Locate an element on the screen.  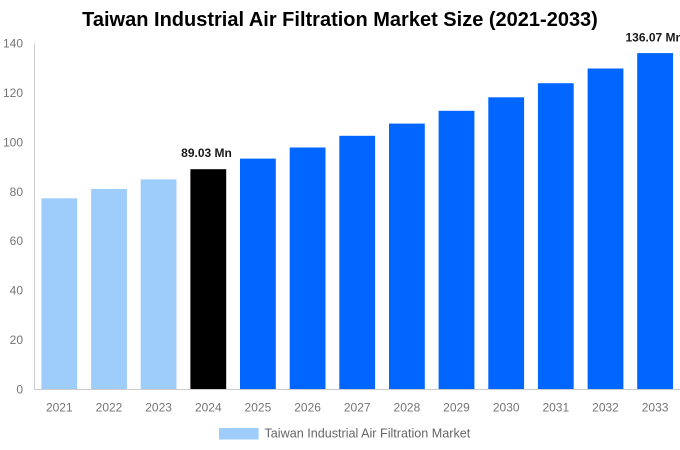
svg-text: 2023 is located at coordinates (158, 408).